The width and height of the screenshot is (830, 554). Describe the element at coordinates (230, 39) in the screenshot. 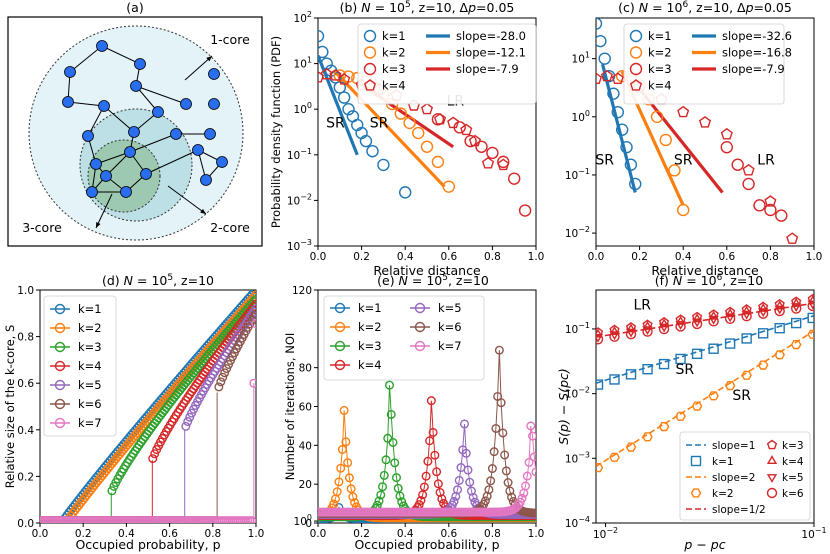

I see `one-core-label: 1-core` at that location.